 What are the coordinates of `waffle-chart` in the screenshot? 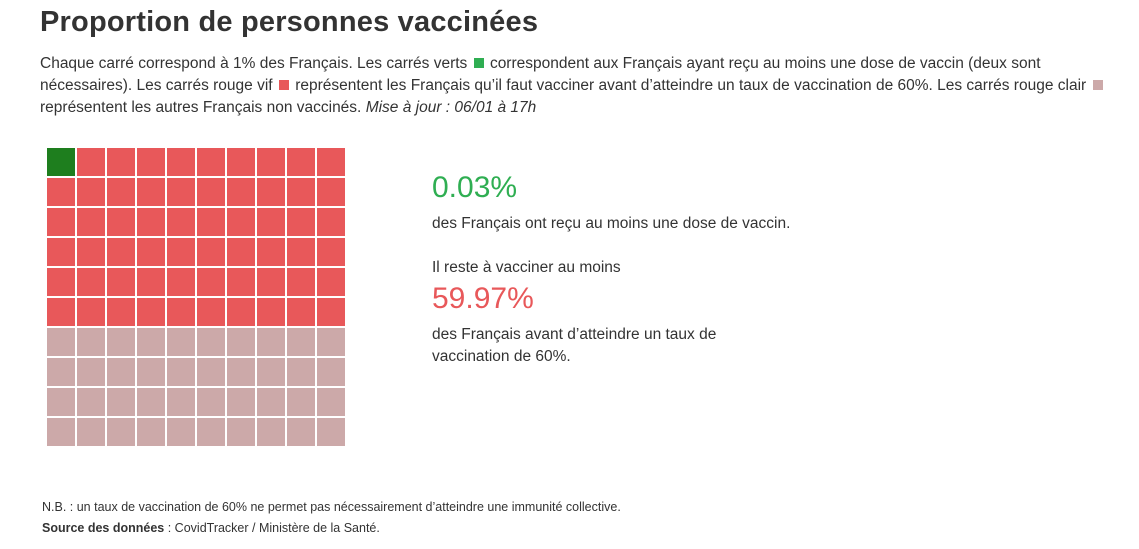 It's located at (196, 297).